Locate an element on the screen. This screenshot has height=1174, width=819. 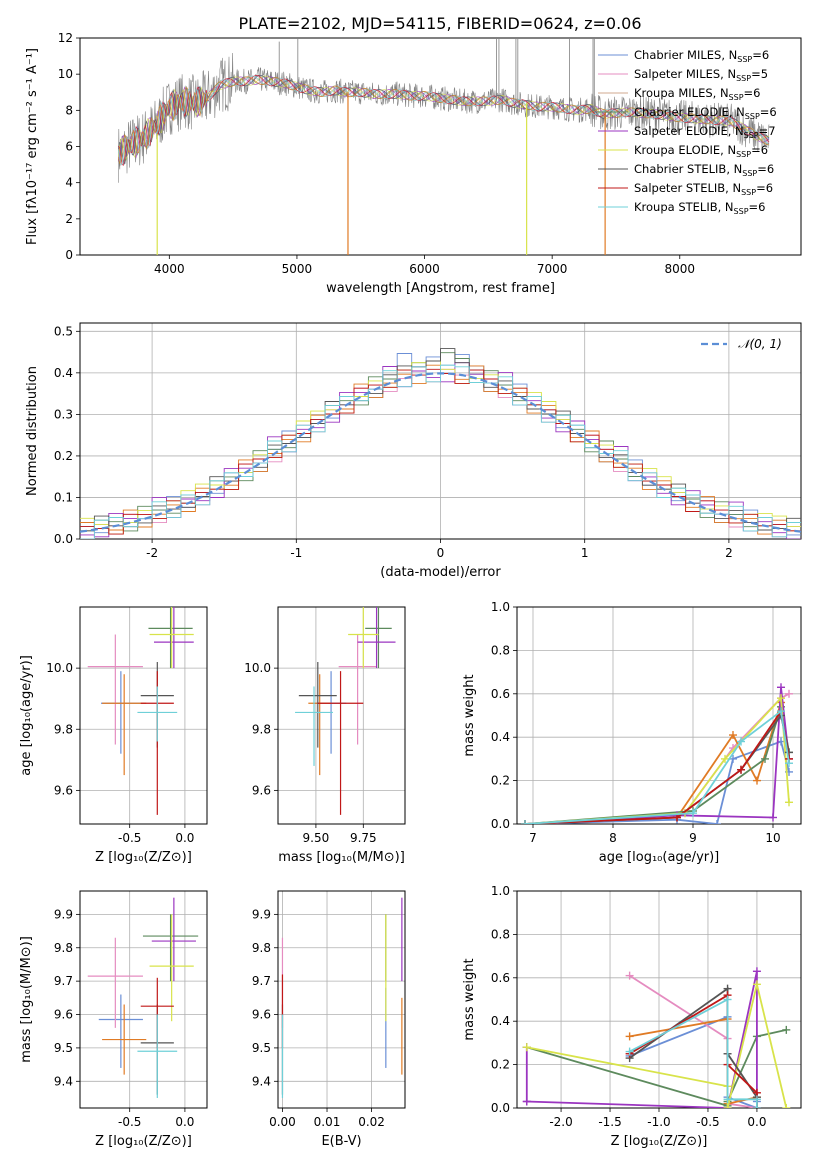
x-tick-label: 10 is located at coordinates (772, 838).